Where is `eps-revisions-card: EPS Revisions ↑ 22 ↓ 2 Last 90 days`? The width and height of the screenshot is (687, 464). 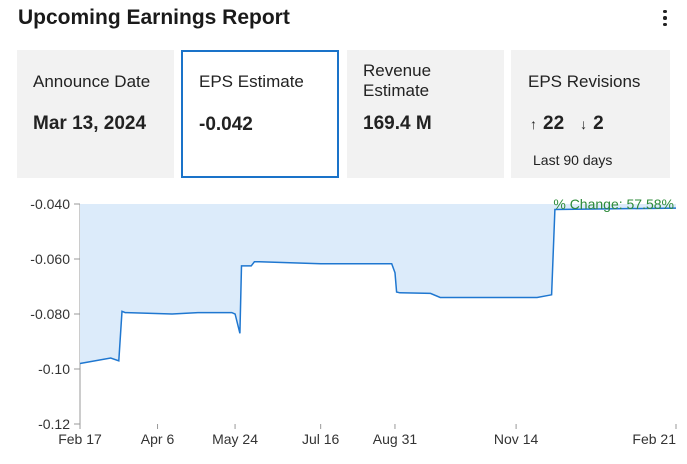 eps-revisions-card: EPS Revisions ↑ 22 ↓ 2 Last 90 days is located at coordinates (590, 114).